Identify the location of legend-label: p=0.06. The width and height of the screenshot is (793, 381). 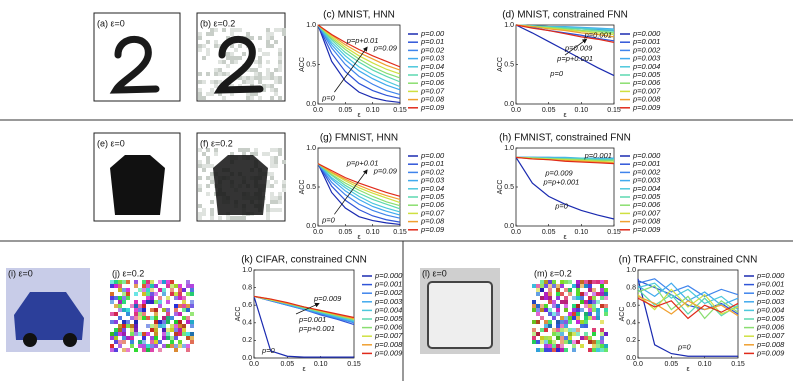
(432, 204).